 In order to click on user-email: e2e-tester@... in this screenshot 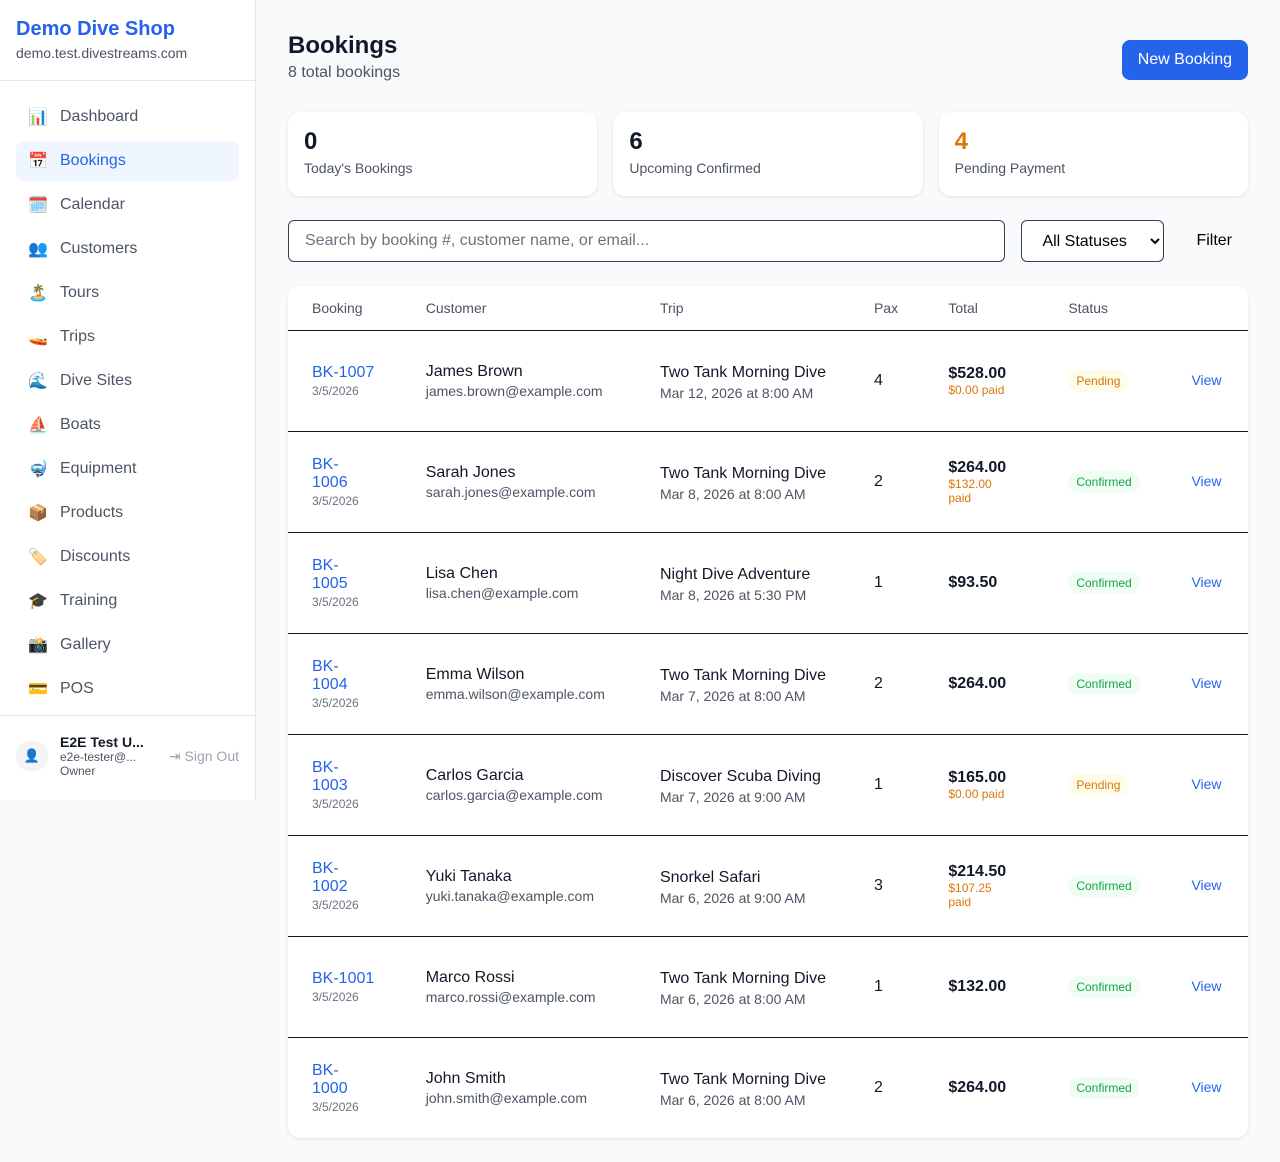, I will do `click(98, 757)`.